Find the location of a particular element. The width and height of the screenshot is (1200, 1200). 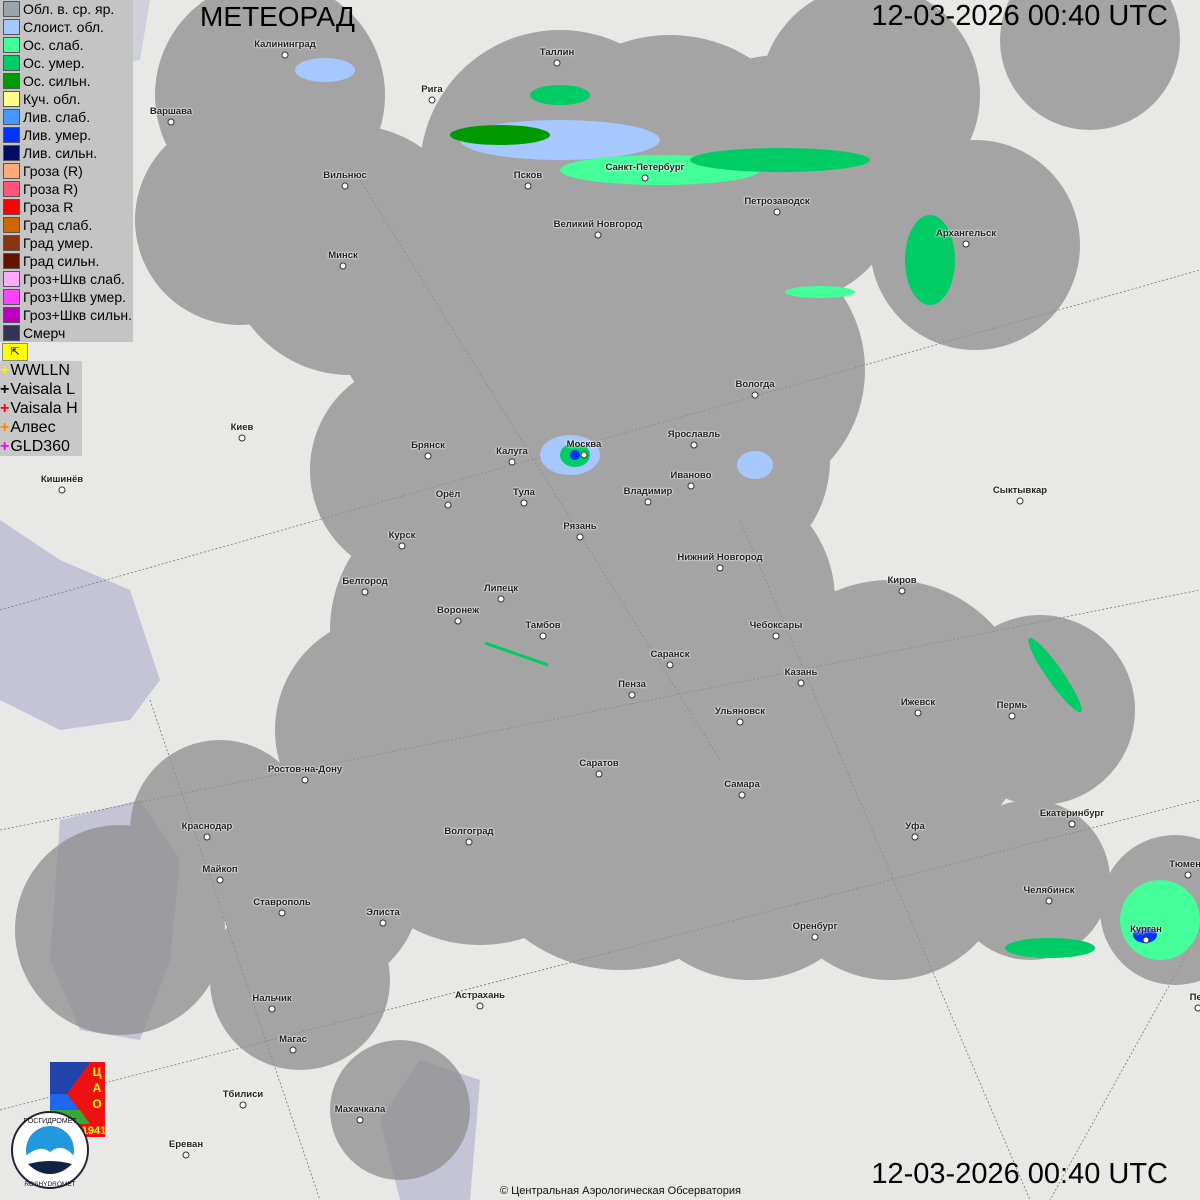

legend-label: Гроза (R) is located at coordinates (53, 171).